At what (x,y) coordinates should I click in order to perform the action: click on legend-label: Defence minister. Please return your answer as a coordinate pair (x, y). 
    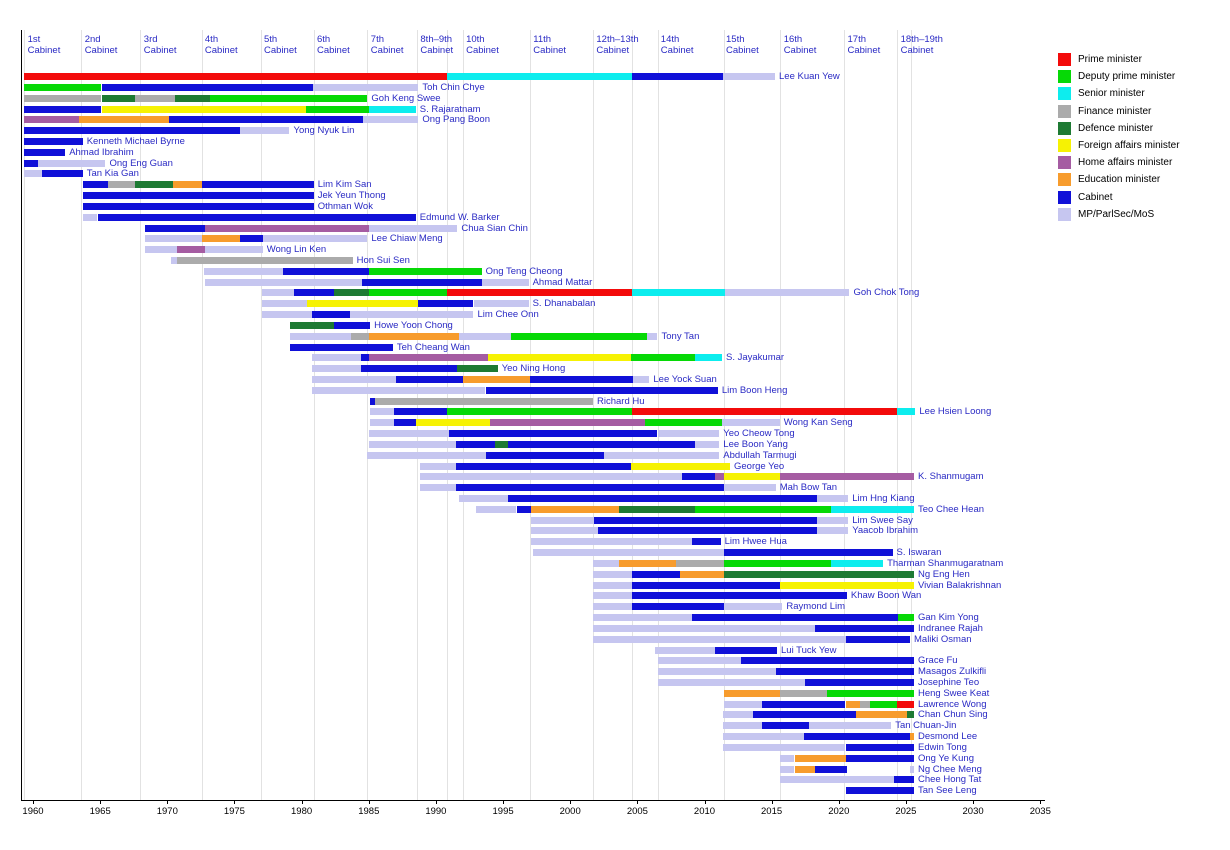
    Looking at the image, I should click on (1116, 128).